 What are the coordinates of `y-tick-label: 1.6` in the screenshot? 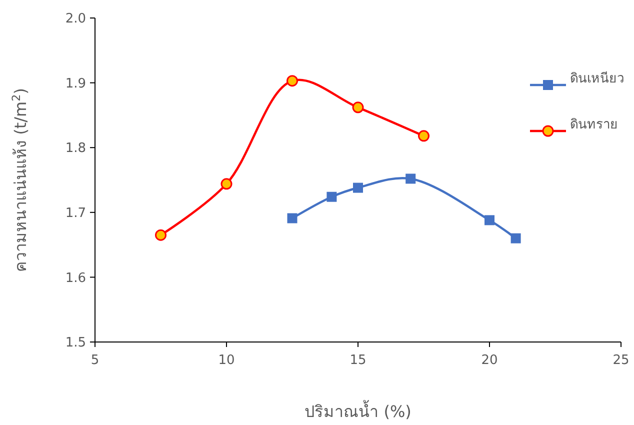 It's located at (75, 278).